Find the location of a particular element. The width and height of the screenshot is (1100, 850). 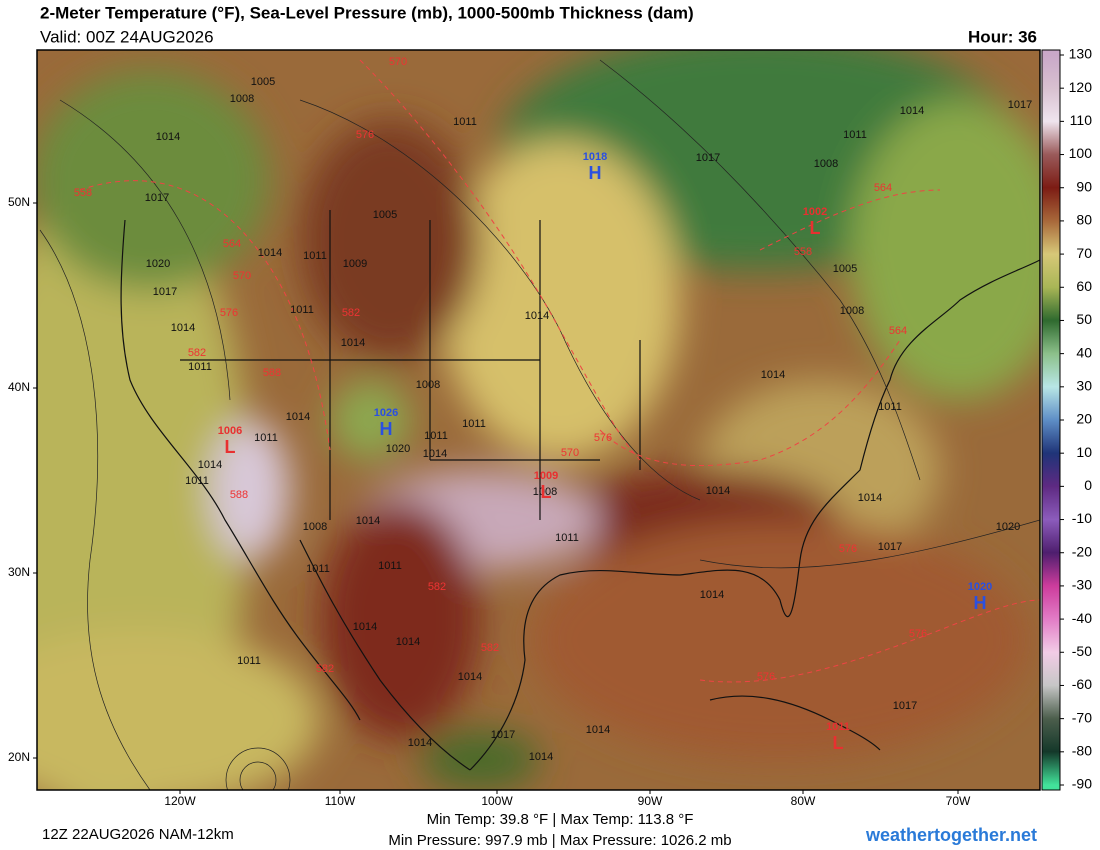

longitude-label: 110W is located at coordinates (340, 801).